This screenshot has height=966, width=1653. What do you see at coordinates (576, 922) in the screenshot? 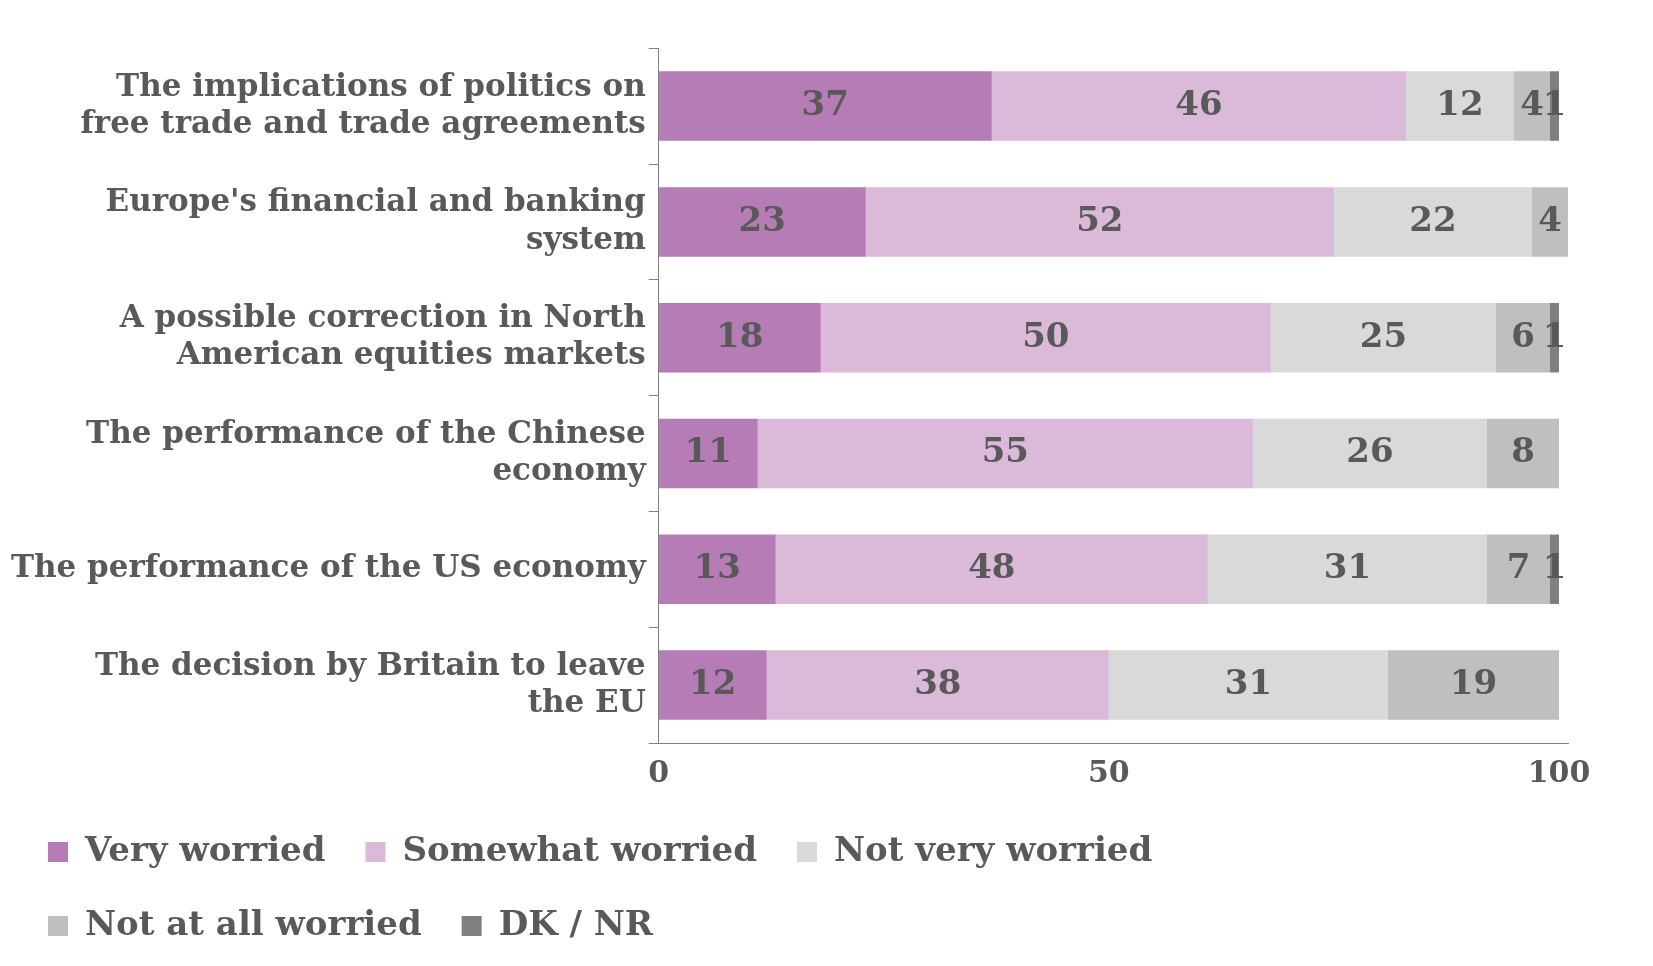
I see `legend-label: DK / NR` at bounding box center [576, 922].